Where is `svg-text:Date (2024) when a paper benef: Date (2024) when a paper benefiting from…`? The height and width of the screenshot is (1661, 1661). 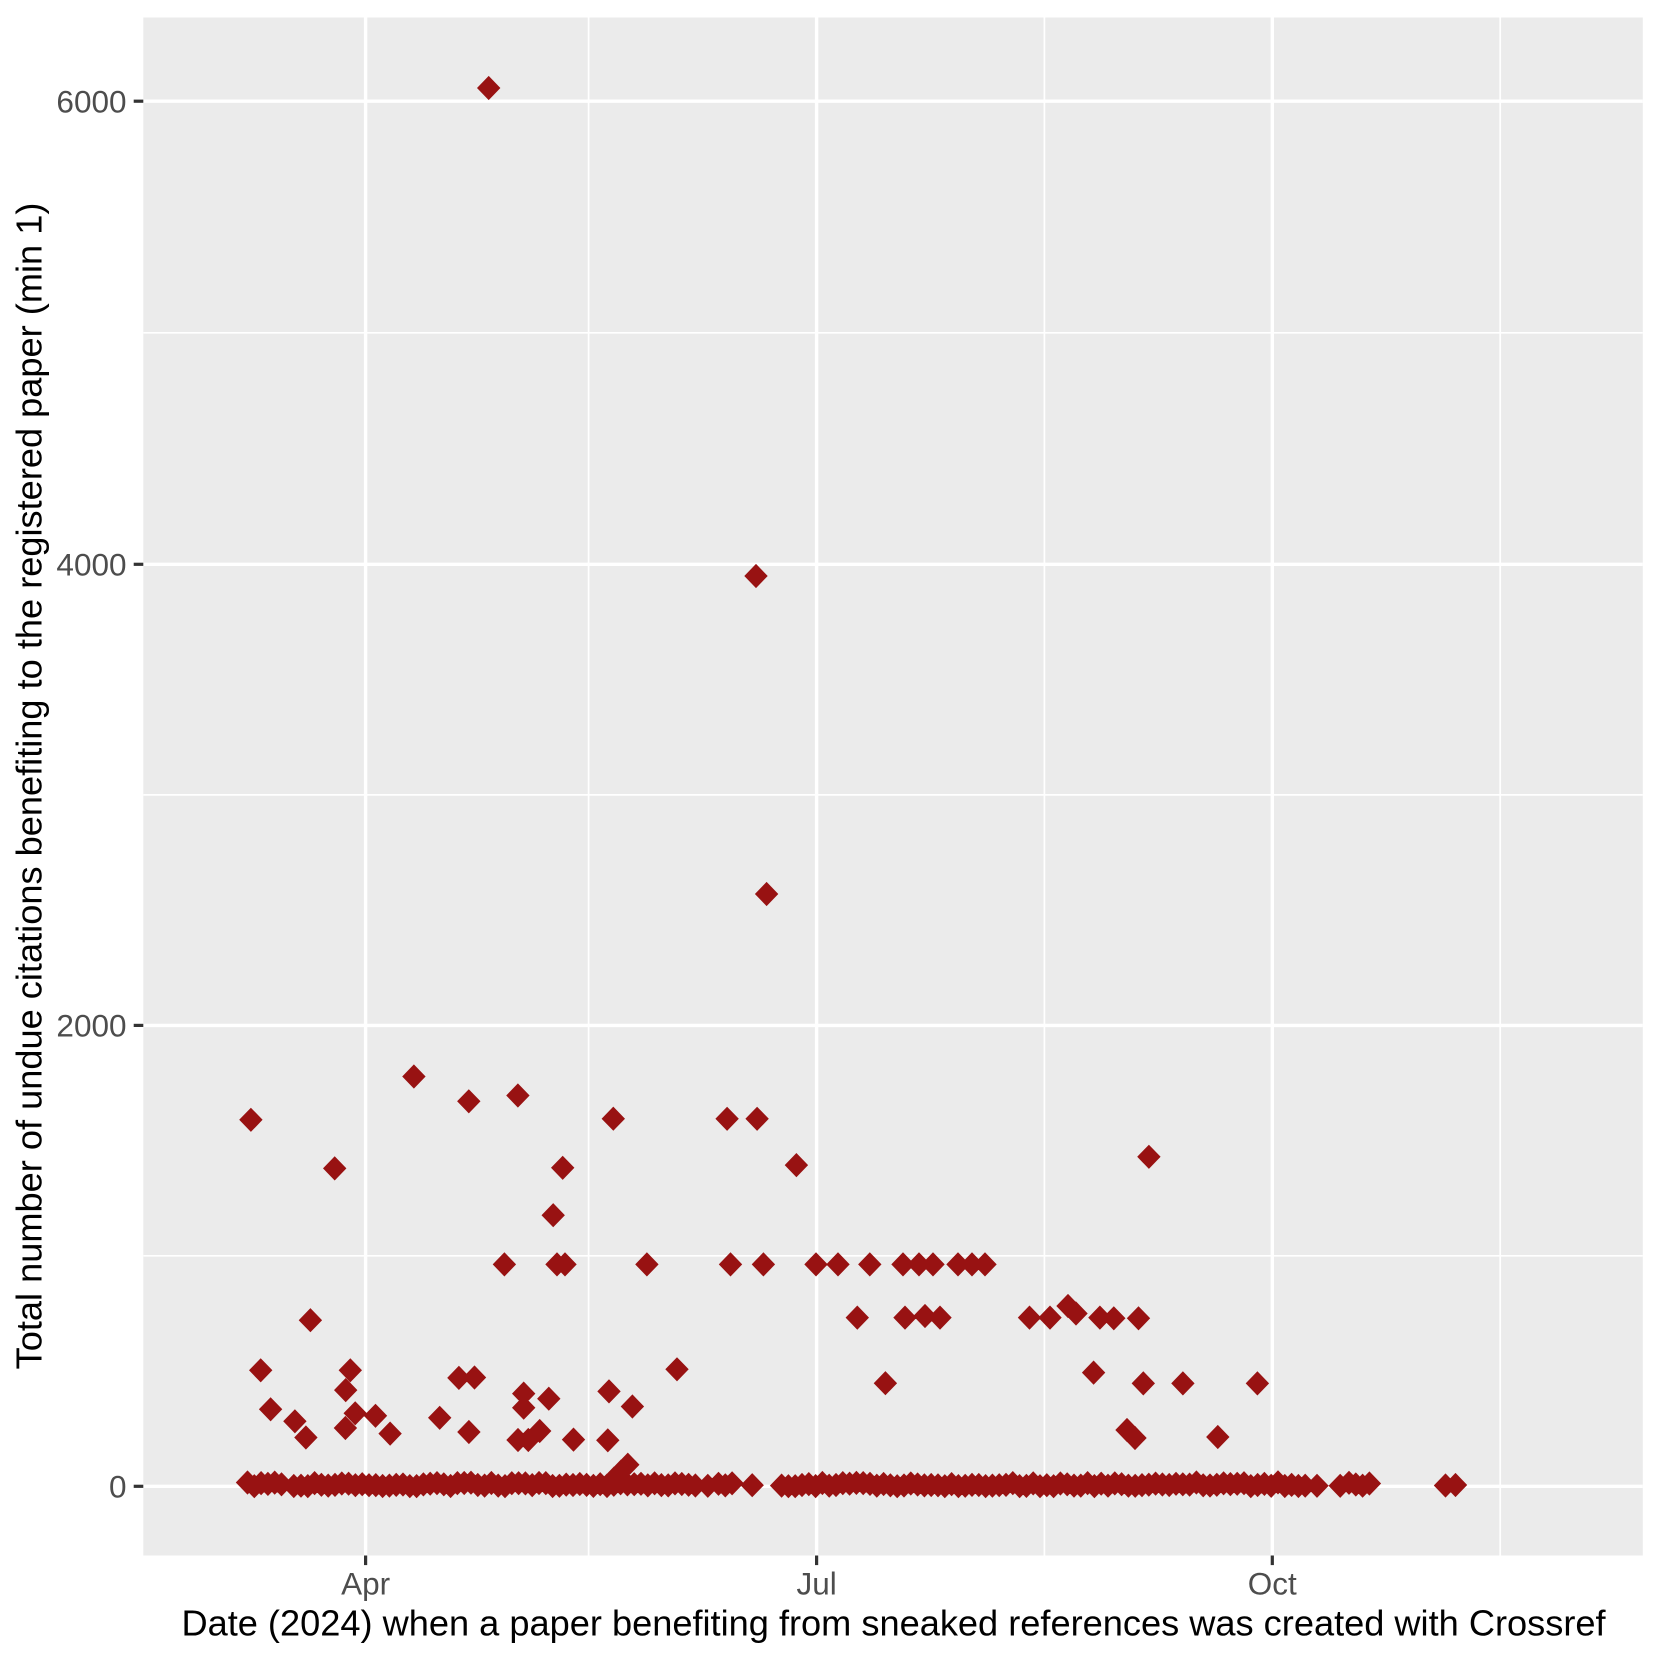
svg-text:Date (2024) when a paper benef: Date (2024) when a paper benefiting from… is located at coordinates (893, 1623).